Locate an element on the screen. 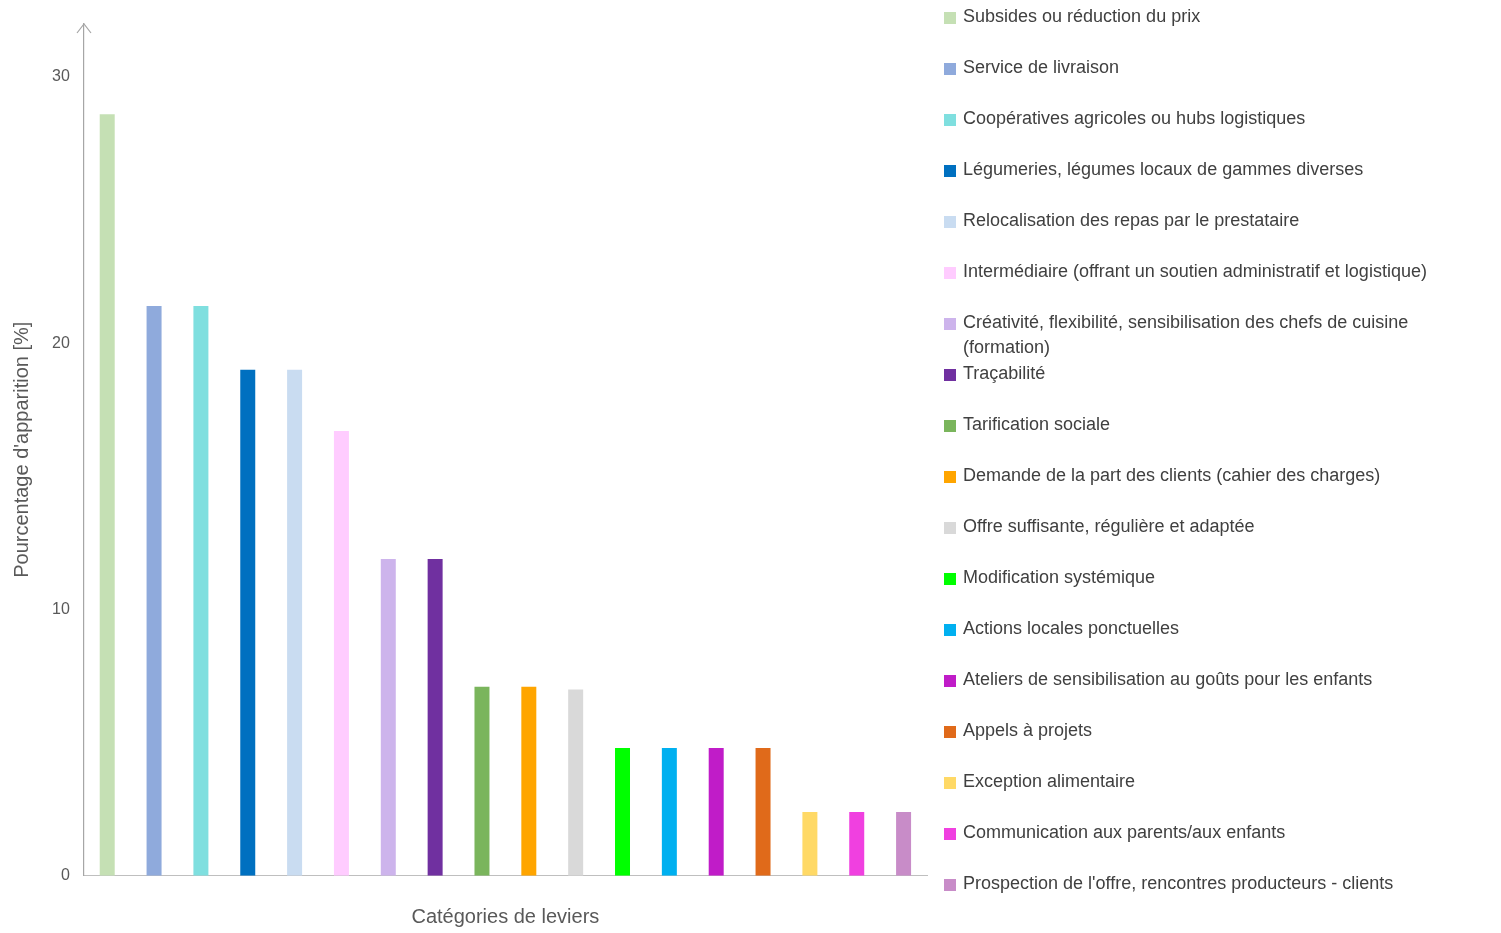 The height and width of the screenshot is (933, 1501). legend-label: Coopératives agricoles ou hubs logistiques is located at coordinates (1134, 118).